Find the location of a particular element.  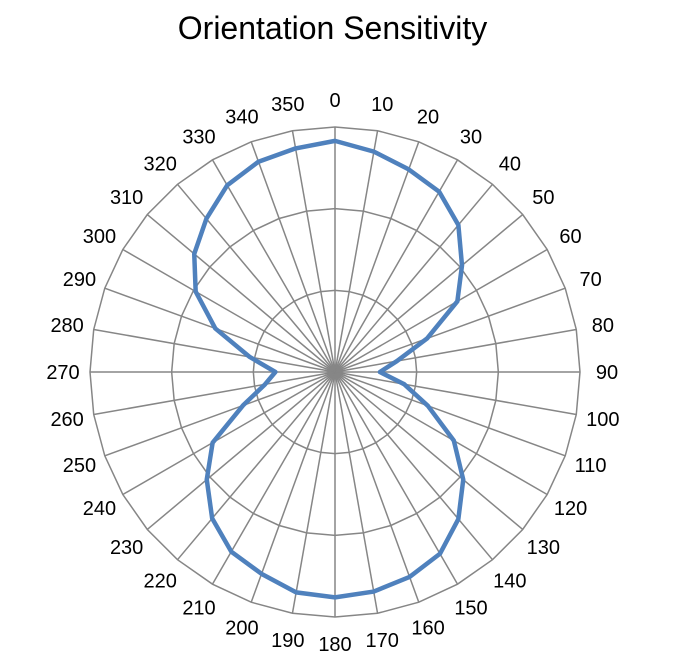

axis-label: 230 is located at coordinates (126, 548).